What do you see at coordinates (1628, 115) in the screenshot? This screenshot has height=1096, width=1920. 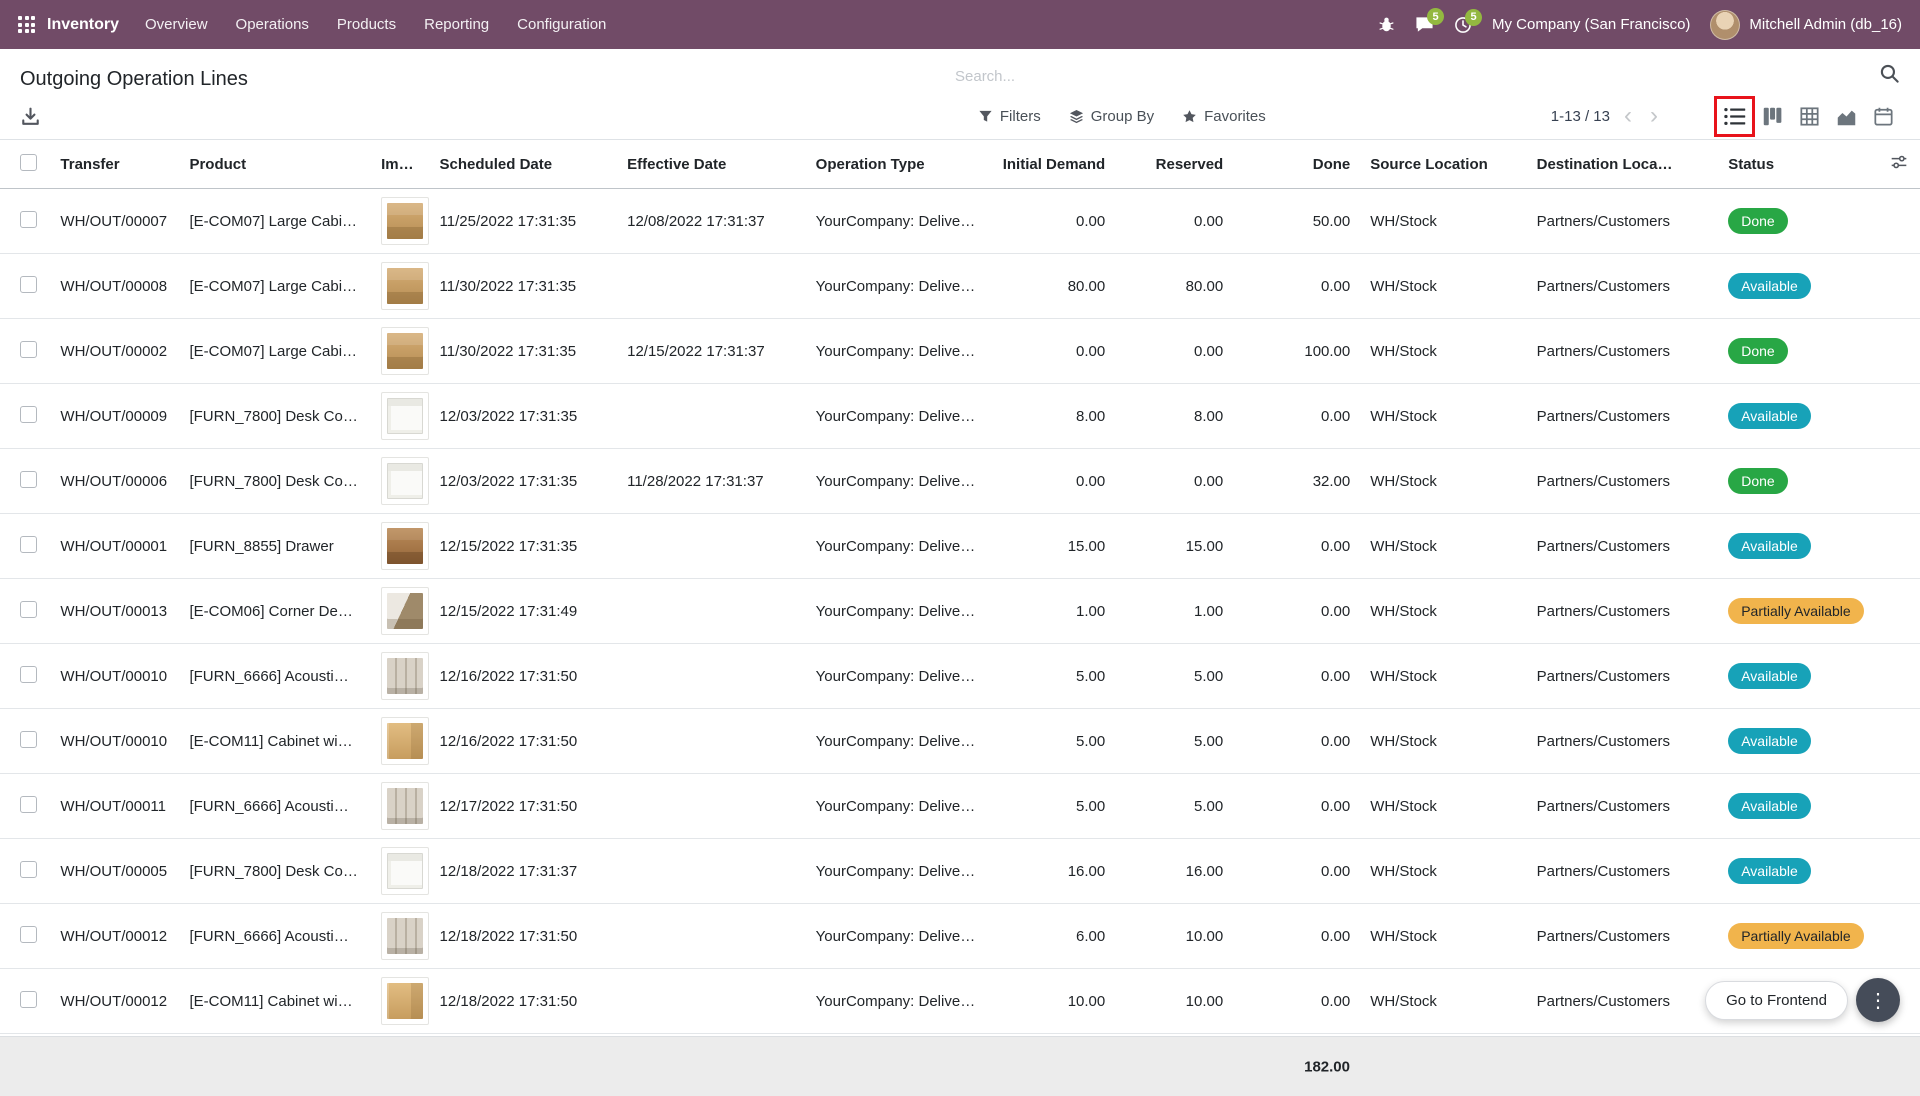 I see `pager-previous-icon: ‹` at bounding box center [1628, 115].